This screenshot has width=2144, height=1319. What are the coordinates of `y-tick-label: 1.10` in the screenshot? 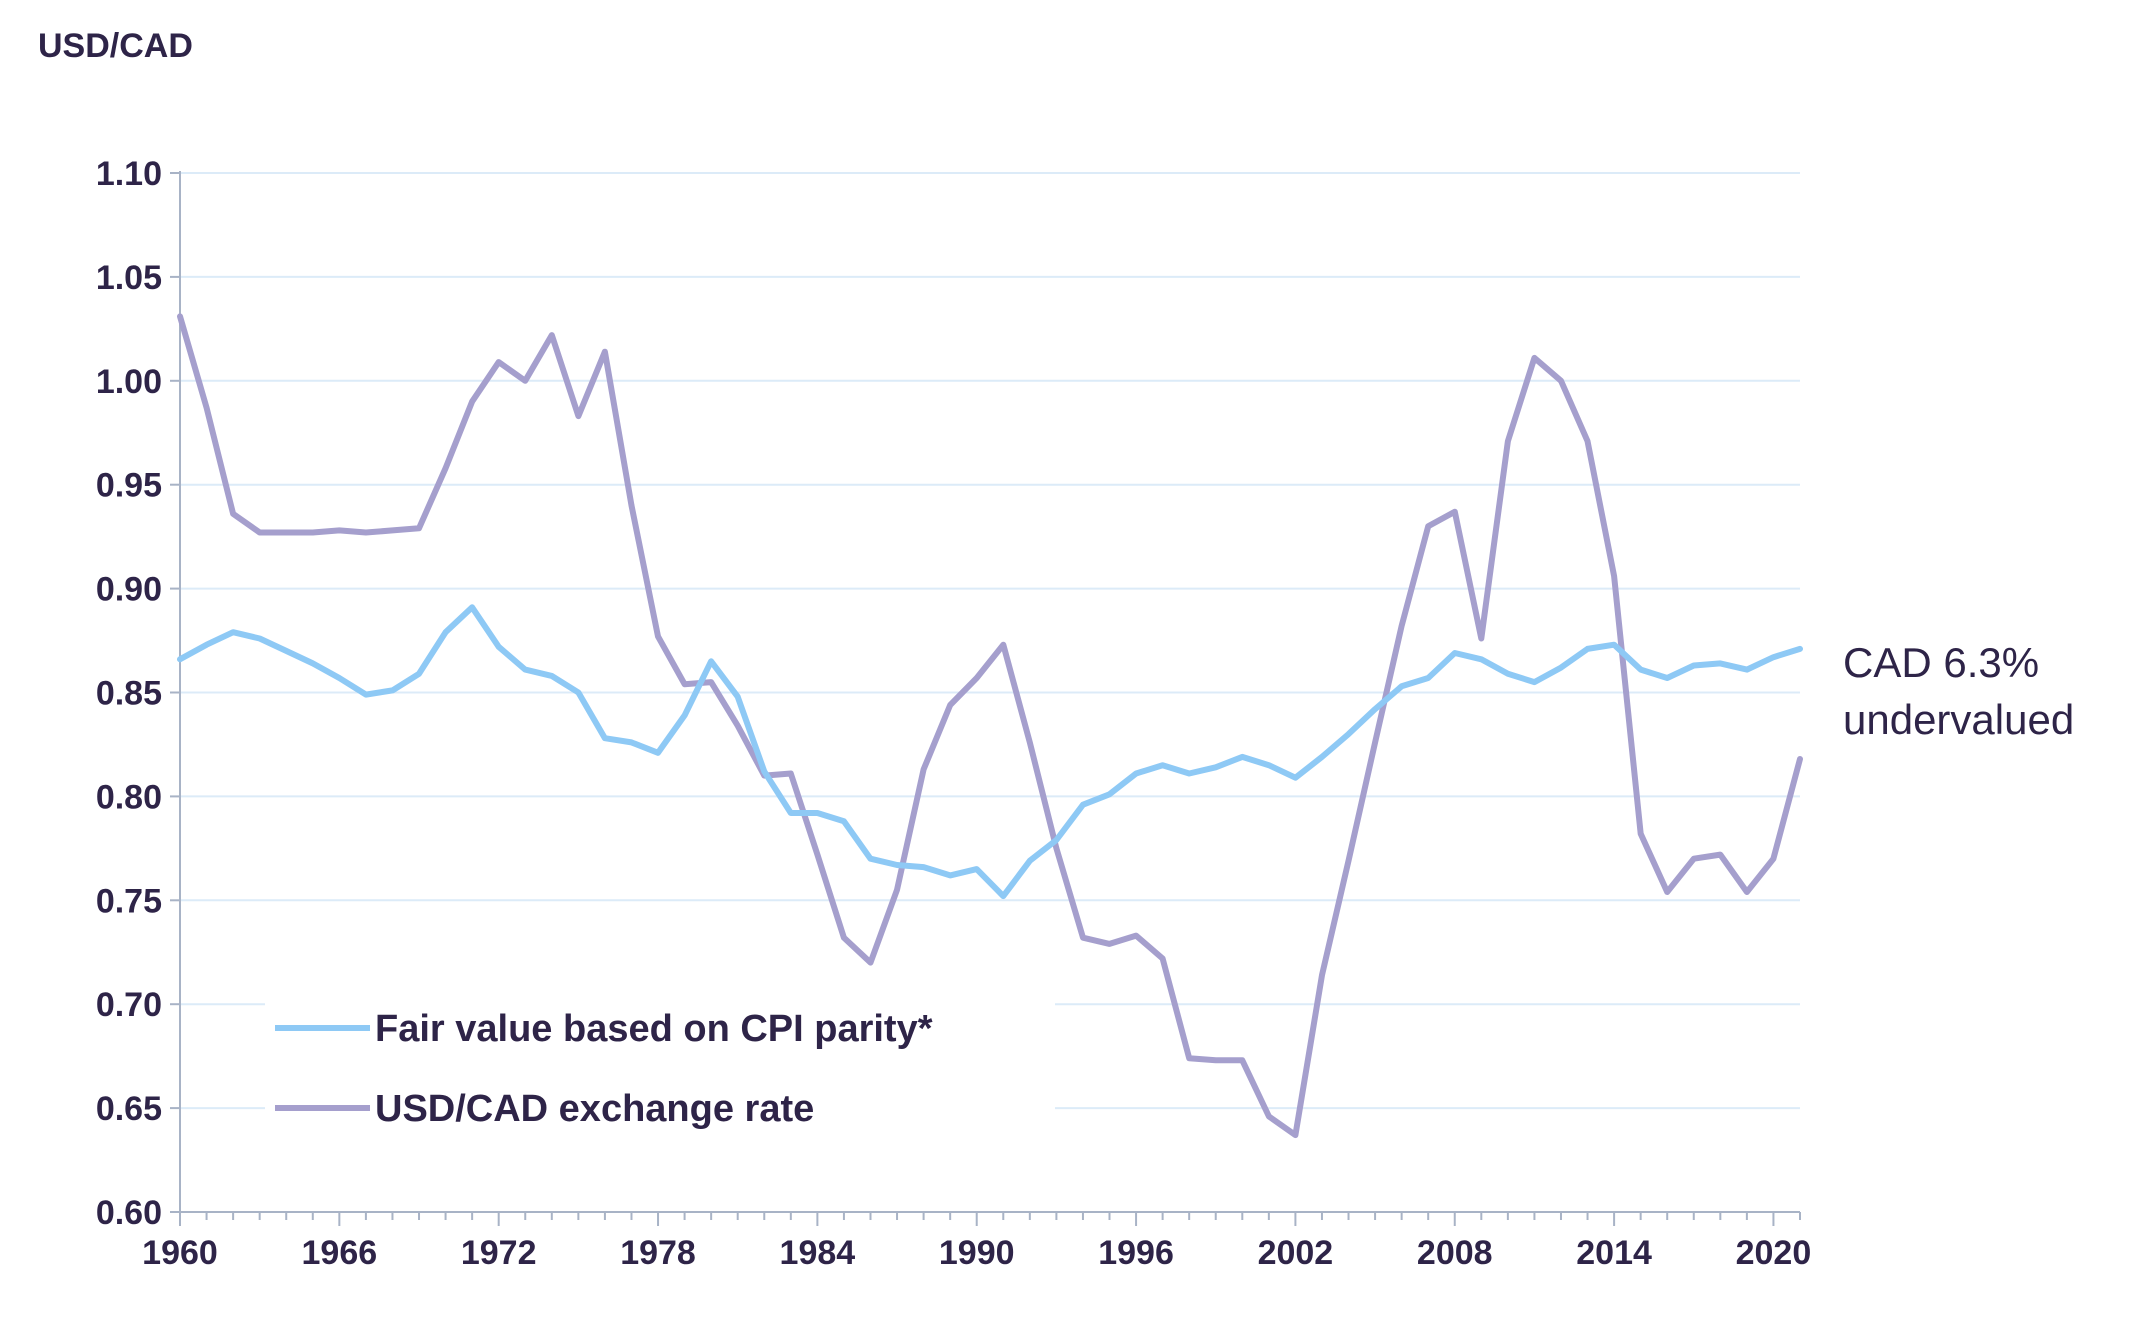 It's located at (129, 174).